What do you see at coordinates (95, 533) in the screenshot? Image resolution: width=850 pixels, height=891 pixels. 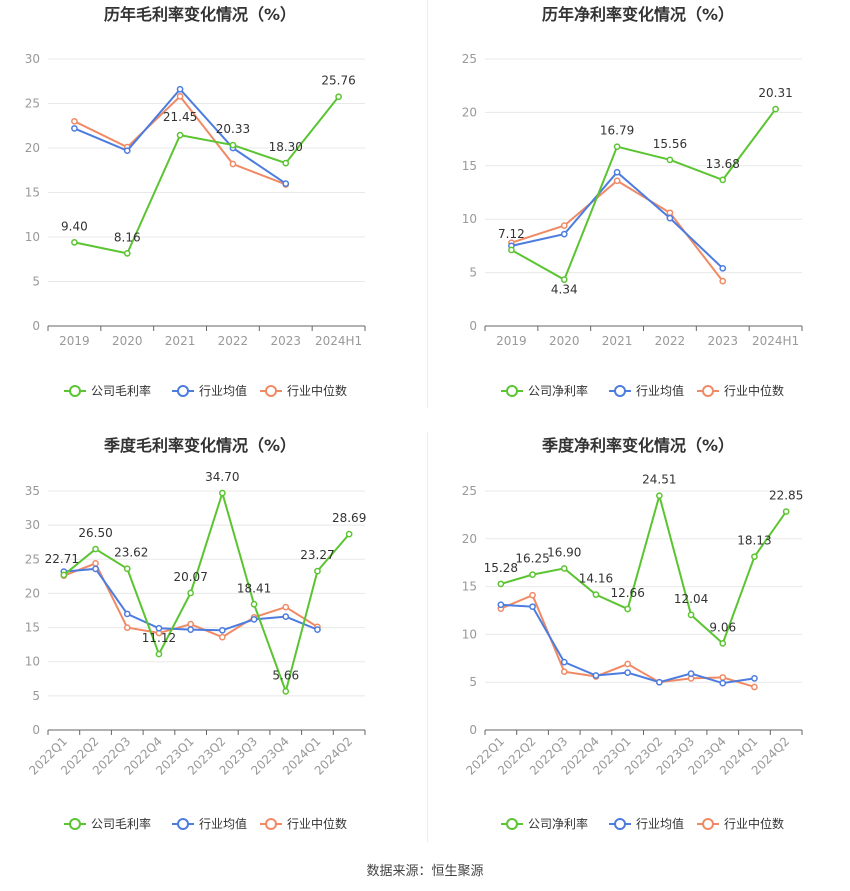 I see `data-label: 26.50` at bounding box center [95, 533].